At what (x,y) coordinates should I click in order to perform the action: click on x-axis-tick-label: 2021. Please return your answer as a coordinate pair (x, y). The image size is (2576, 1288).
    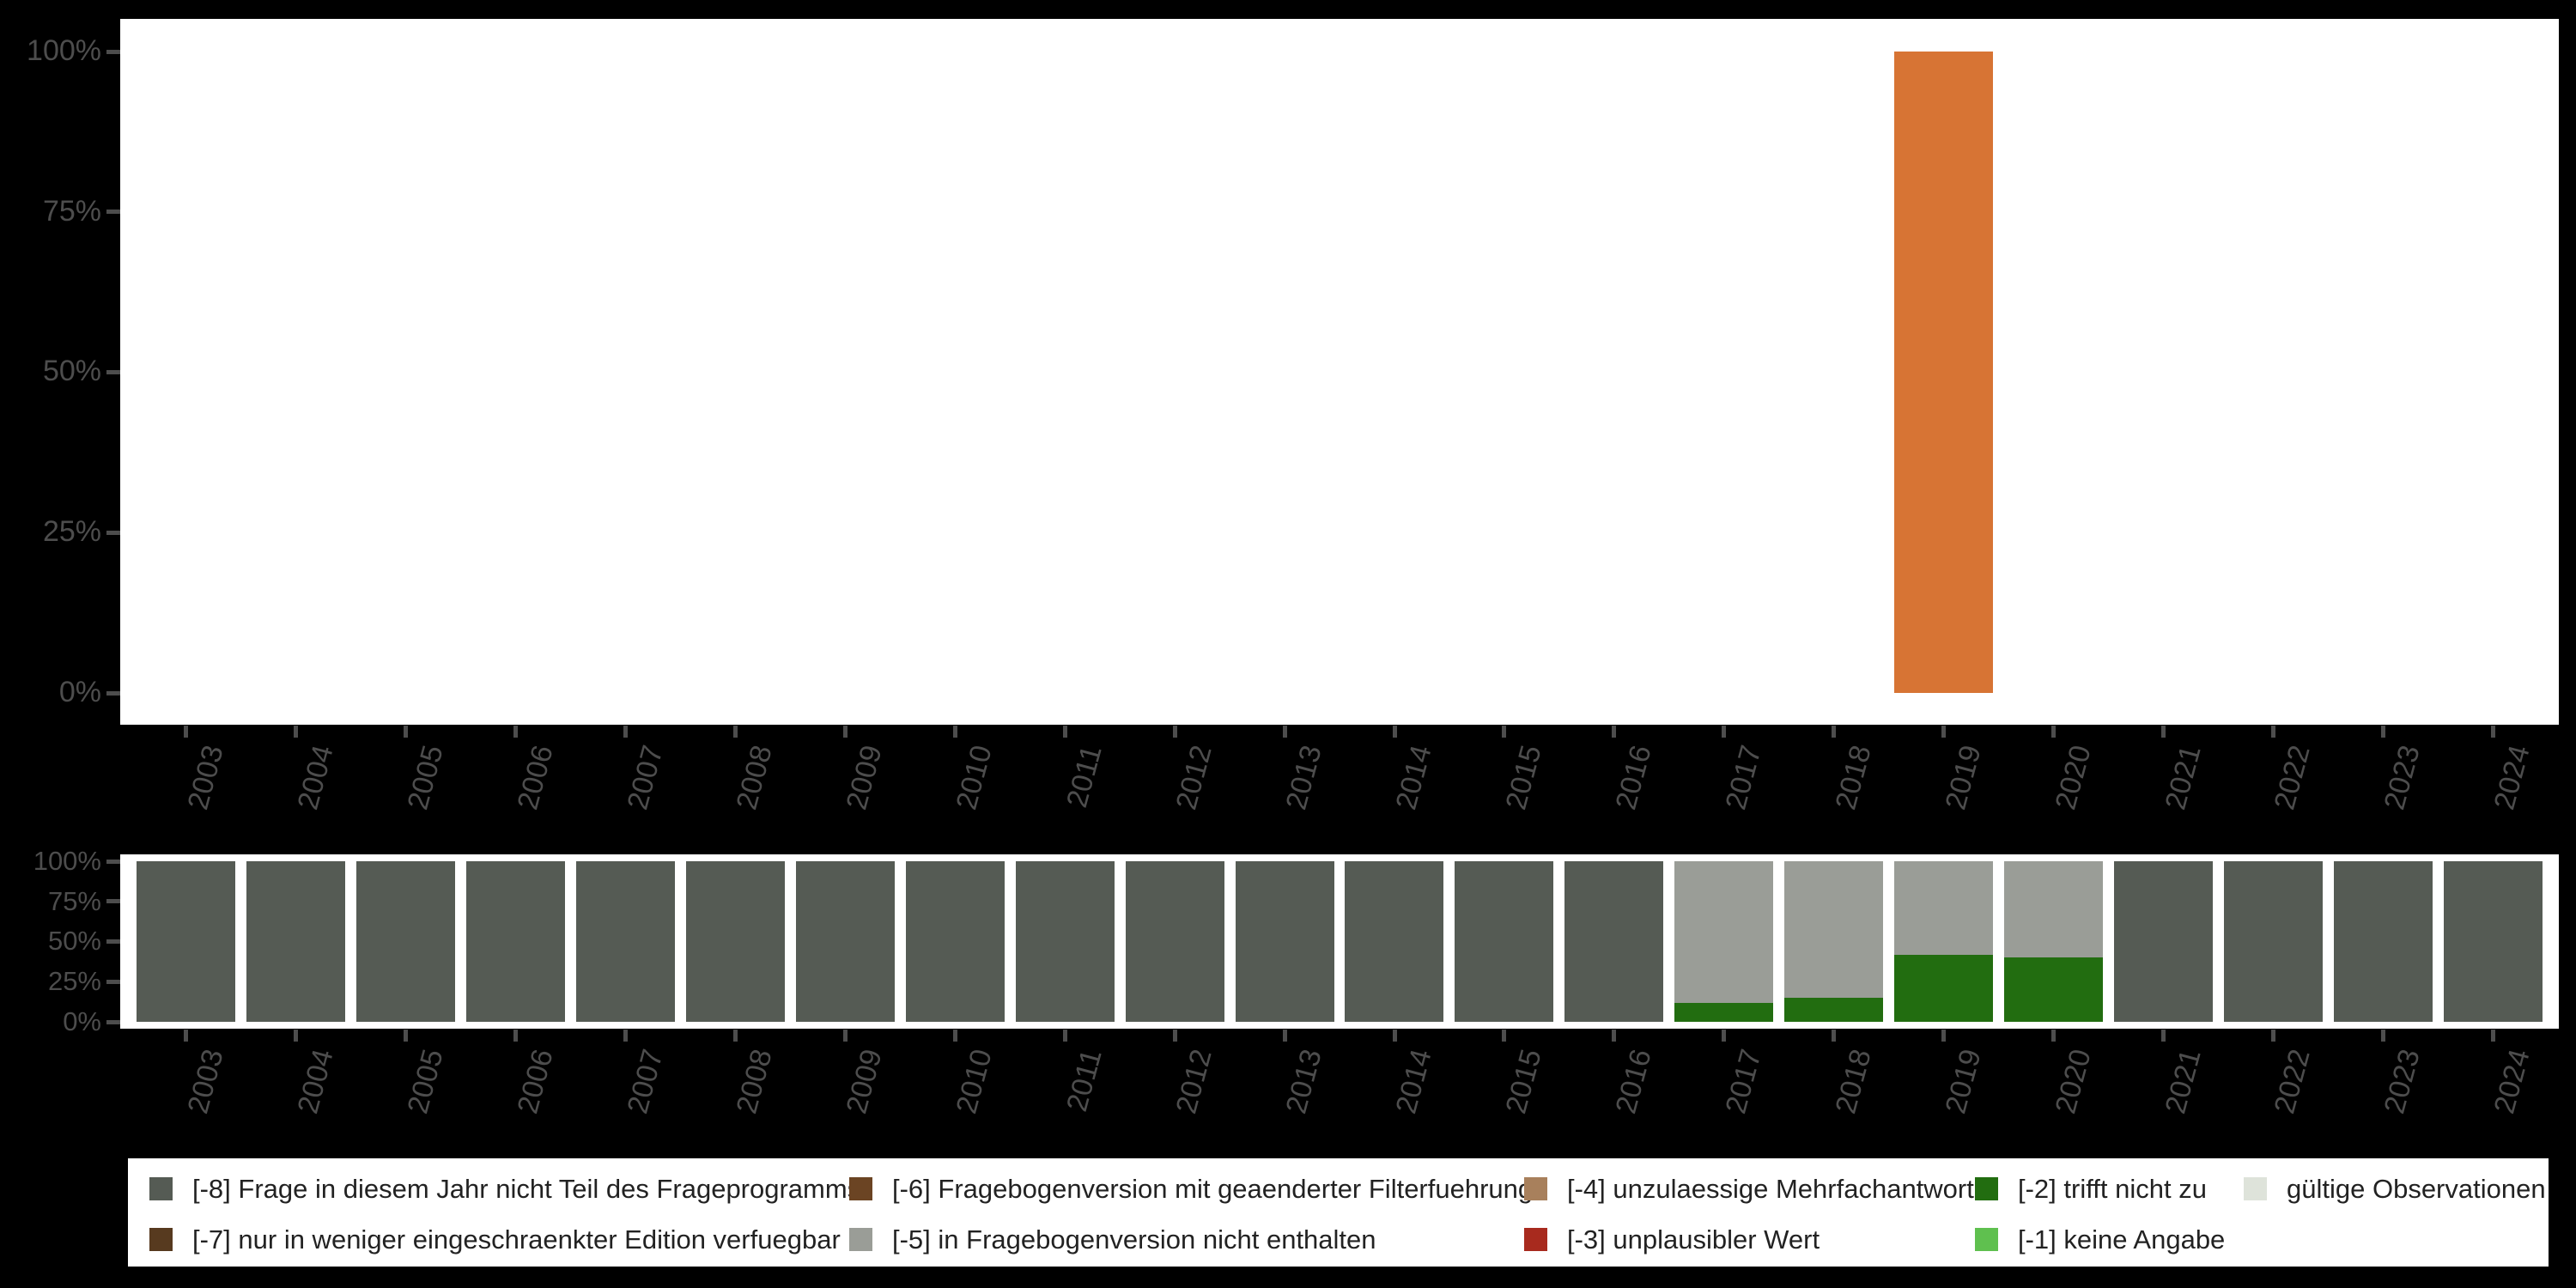
    Looking at the image, I should click on (2183, 777).